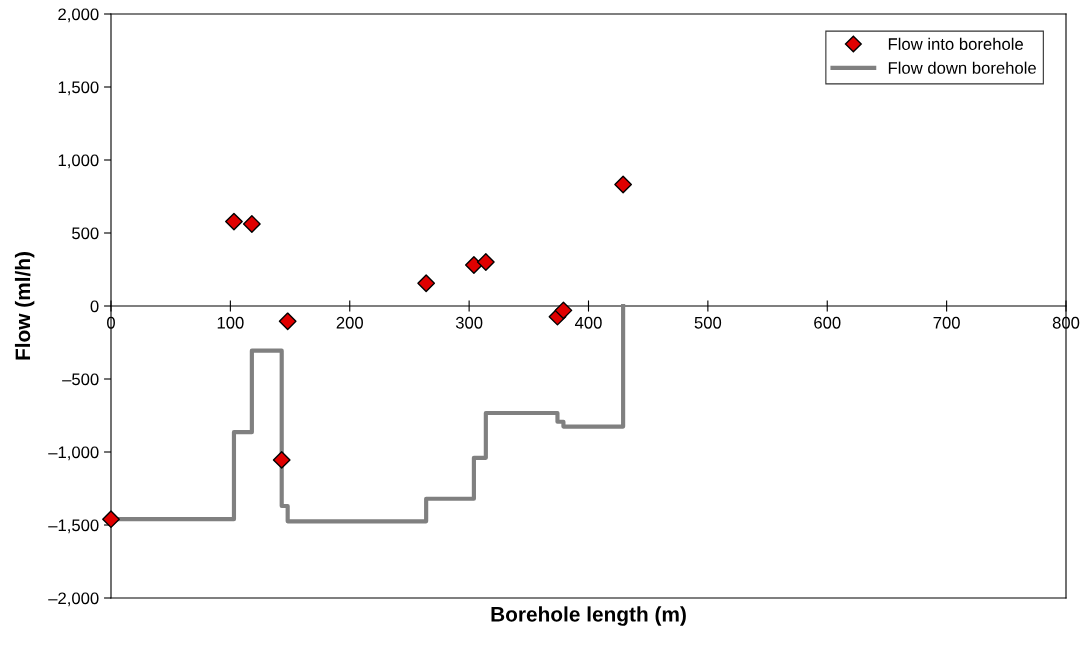 Image resolution: width=1086 pixels, height=646 pixels. What do you see at coordinates (24, 306) in the screenshot?
I see `y-axis-title: Flow (ml/h)` at bounding box center [24, 306].